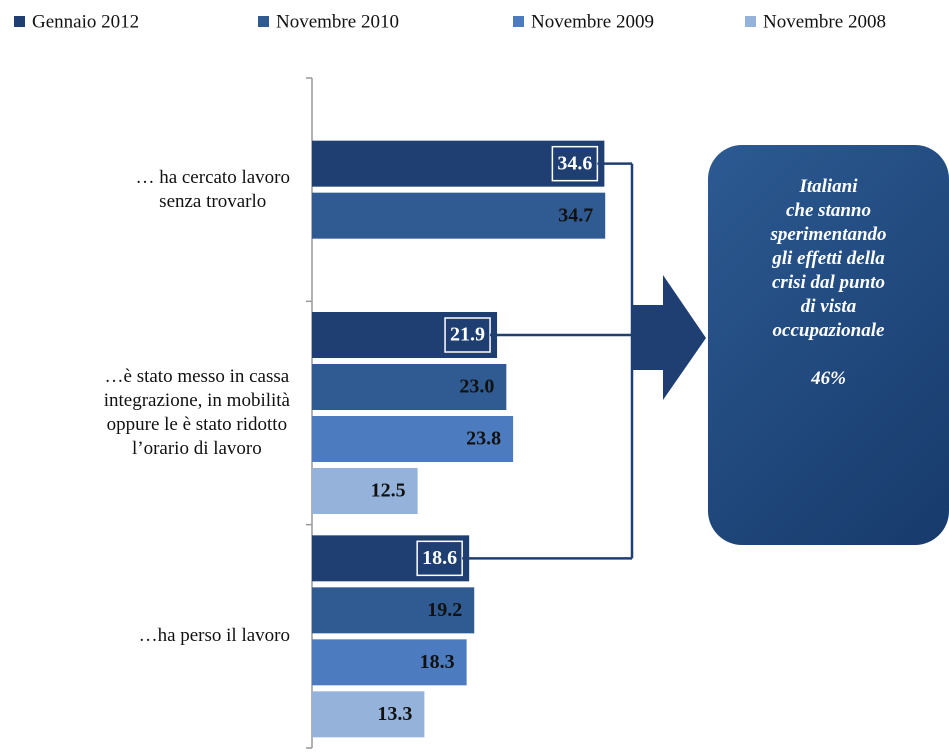 The image size is (949, 755). I want to click on value-label: 23.0, so click(476, 387).